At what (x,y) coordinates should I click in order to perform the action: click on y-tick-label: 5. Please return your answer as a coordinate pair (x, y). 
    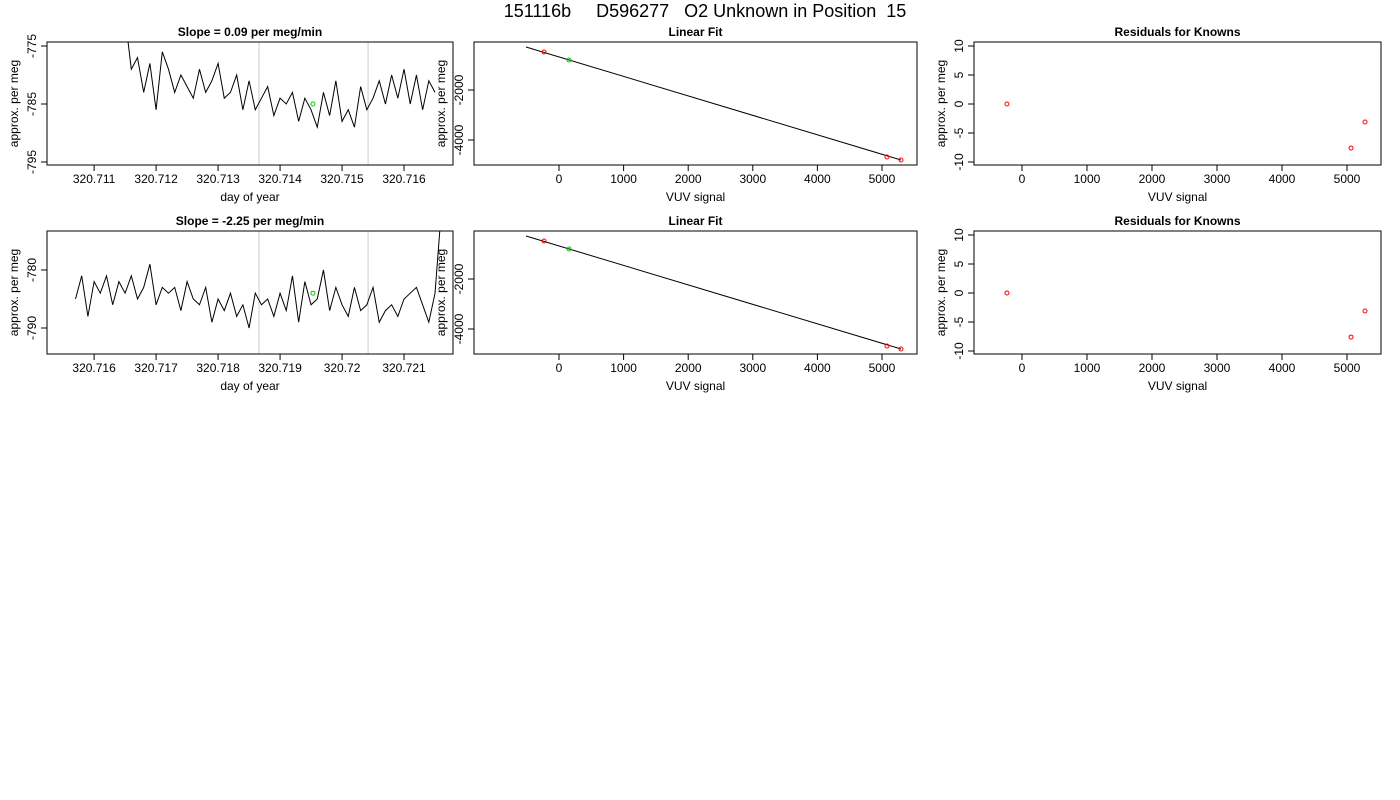
    Looking at the image, I should click on (959, 263).